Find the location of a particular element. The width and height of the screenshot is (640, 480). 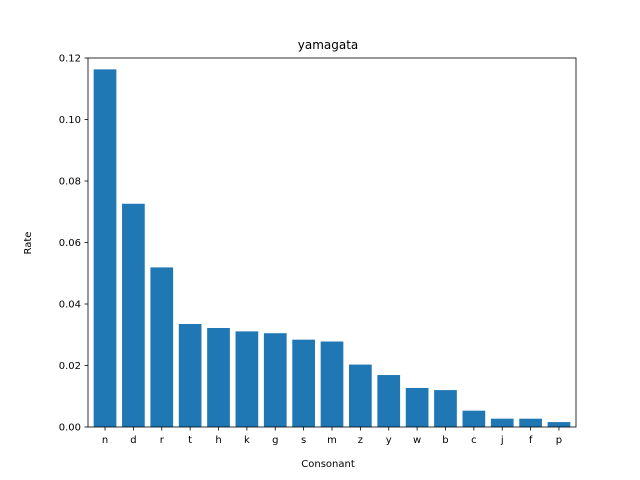

bar-y is located at coordinates (389, 401).